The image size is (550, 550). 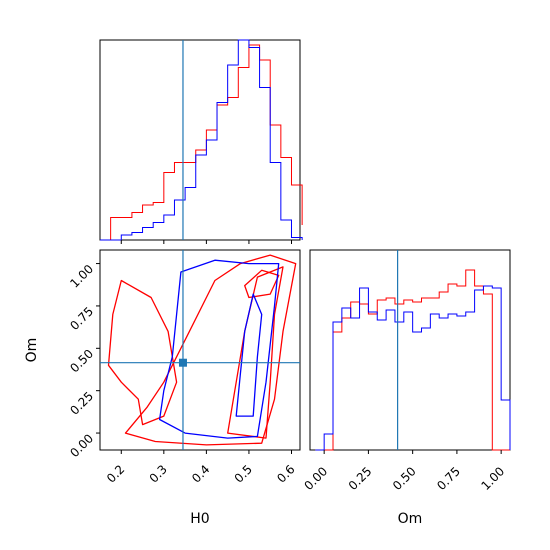 I want to click on joint-ytick-label: 0.00, so click(x=81, y=445).